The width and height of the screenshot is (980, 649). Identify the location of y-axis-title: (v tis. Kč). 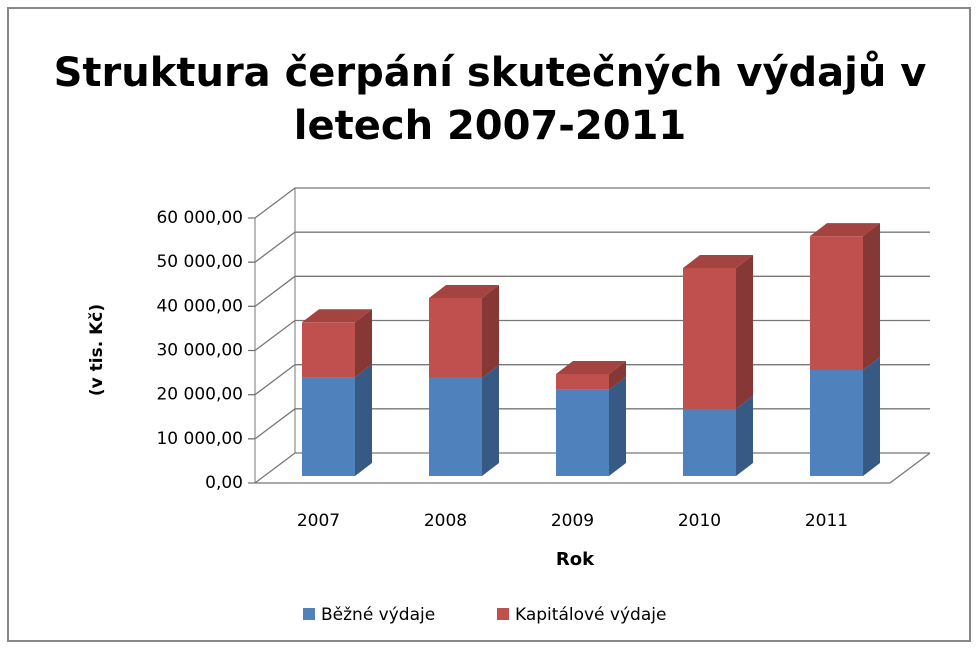
(97, 350).